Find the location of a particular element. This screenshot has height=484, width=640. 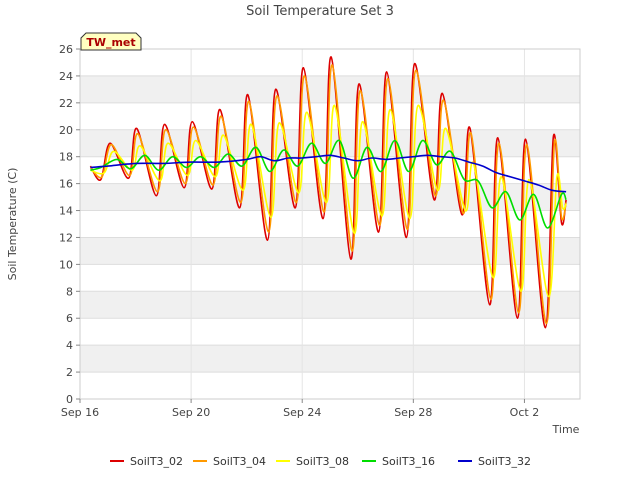

y-tick-label: 8 is located at coordinates (69, 291).